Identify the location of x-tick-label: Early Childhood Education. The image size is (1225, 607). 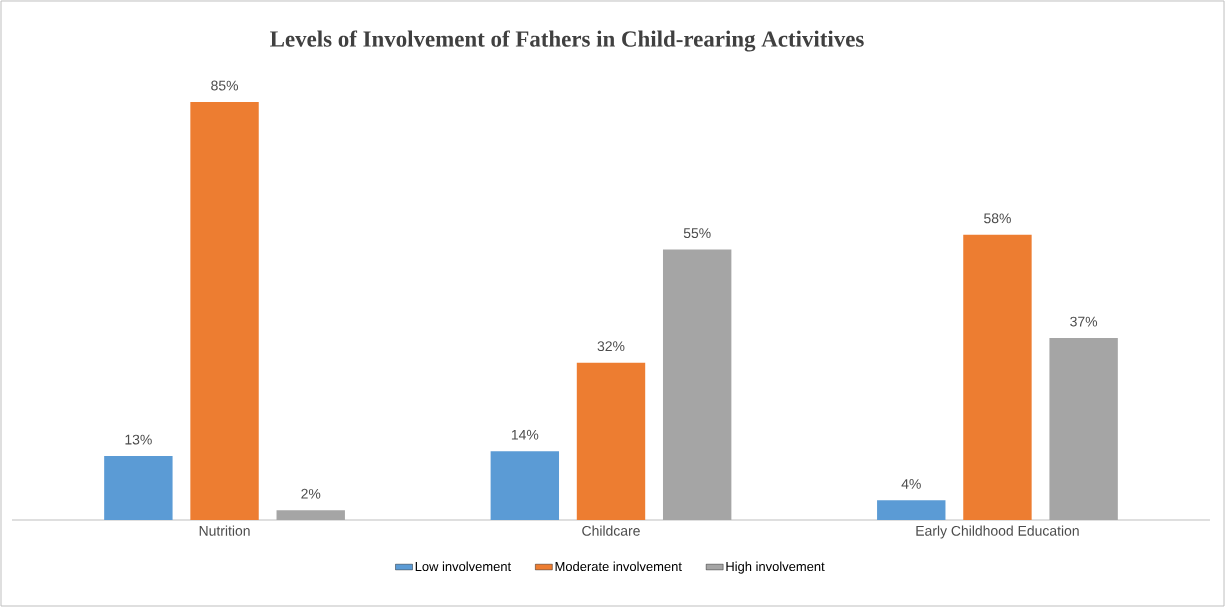
(997, 532).